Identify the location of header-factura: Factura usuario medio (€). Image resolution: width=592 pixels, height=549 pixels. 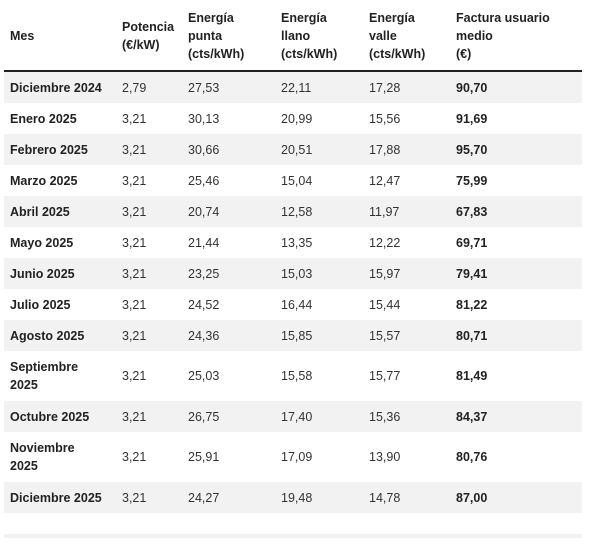
(516, 36).